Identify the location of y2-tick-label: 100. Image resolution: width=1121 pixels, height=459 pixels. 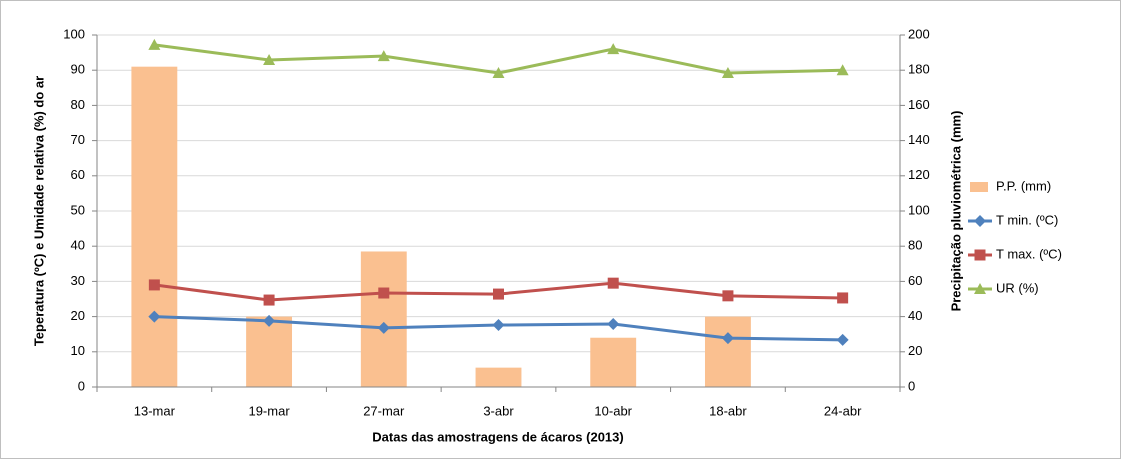
(919, 209).